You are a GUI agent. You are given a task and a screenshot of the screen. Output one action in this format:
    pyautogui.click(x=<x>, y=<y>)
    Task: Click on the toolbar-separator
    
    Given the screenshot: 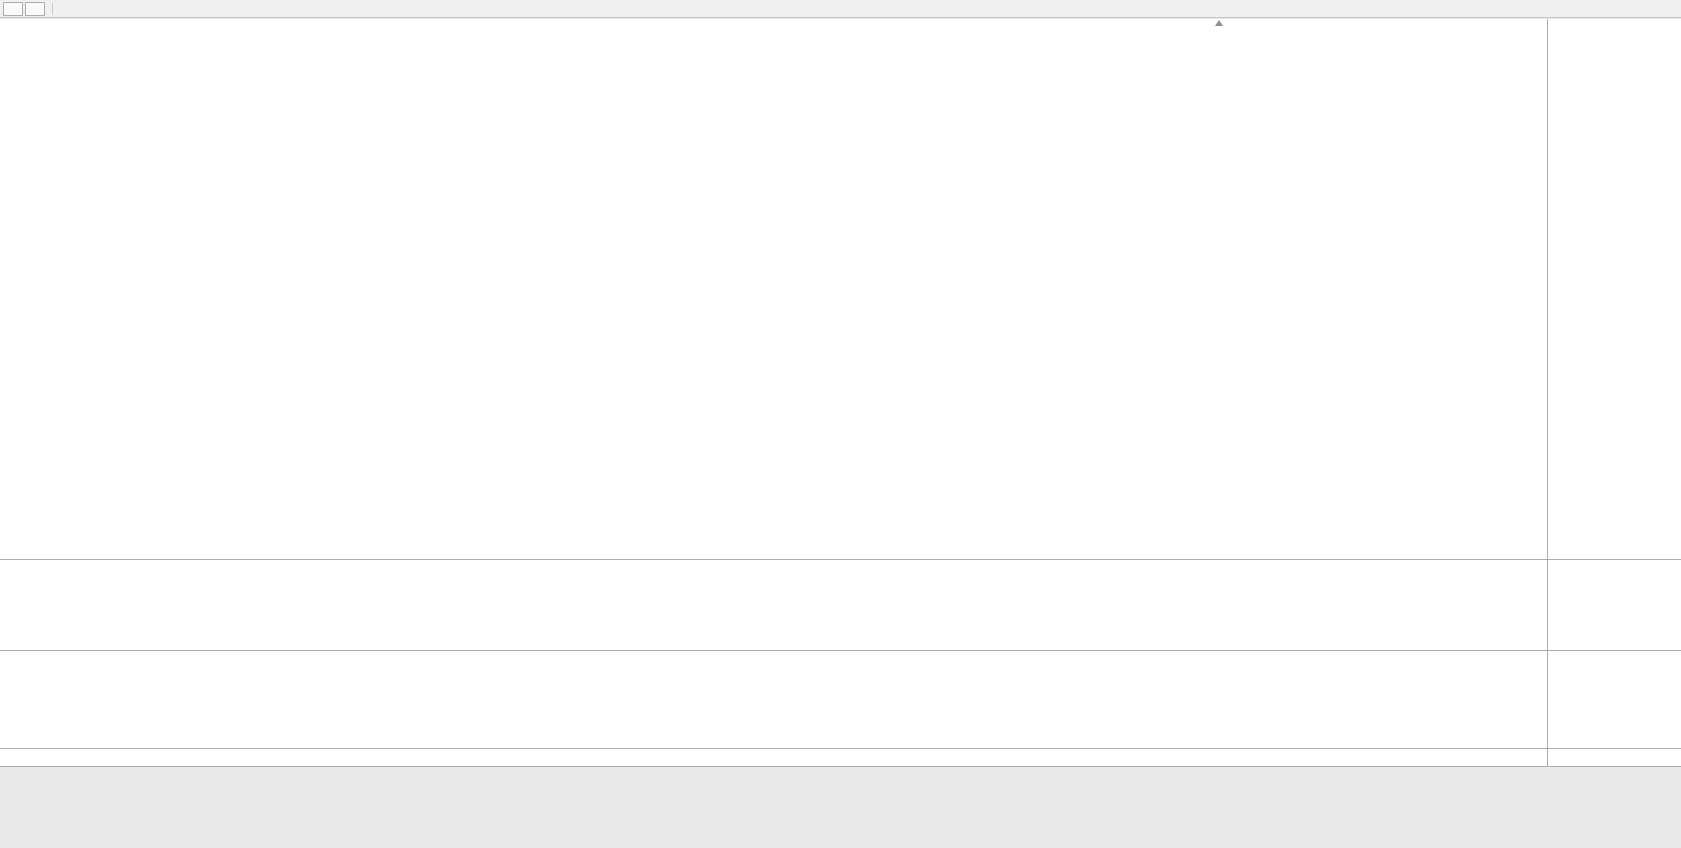 What is the action you would take?
    pyautogui.click(x=52, y=8)
    